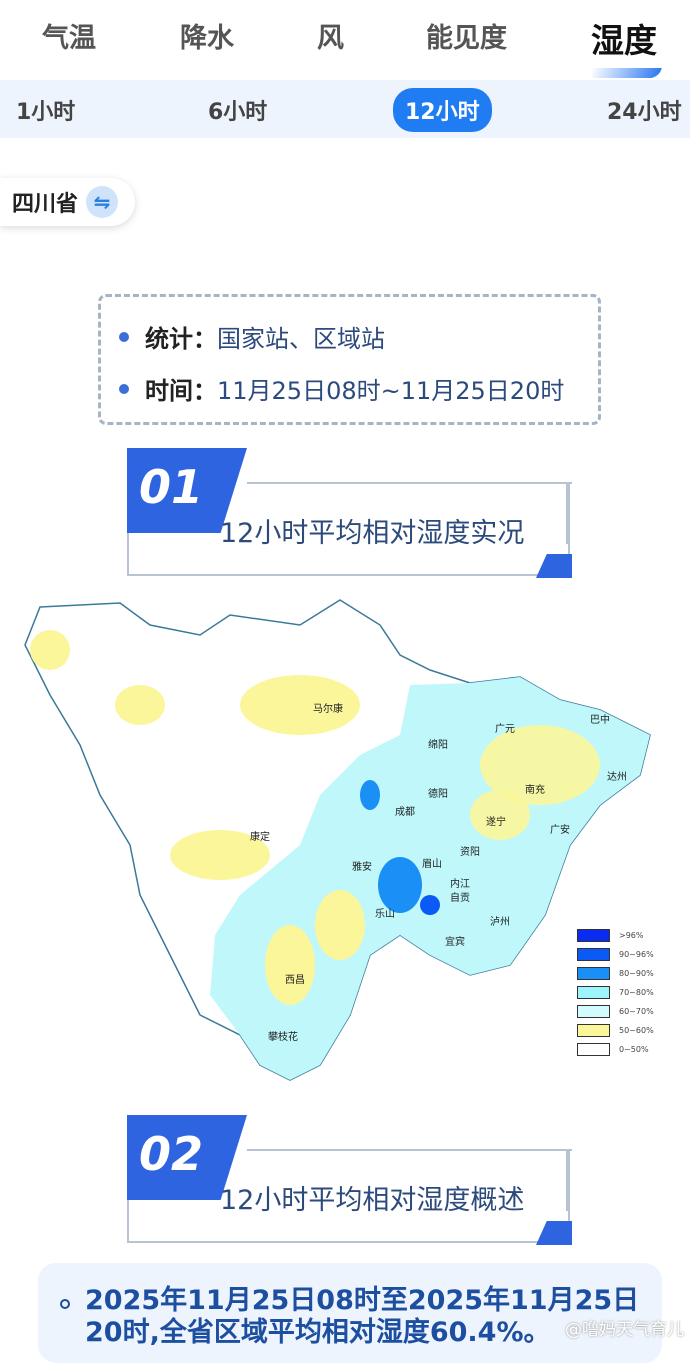 This screenshot has height=1363, width=690. I want to click on city-label: 德阳, so click(438, 793).